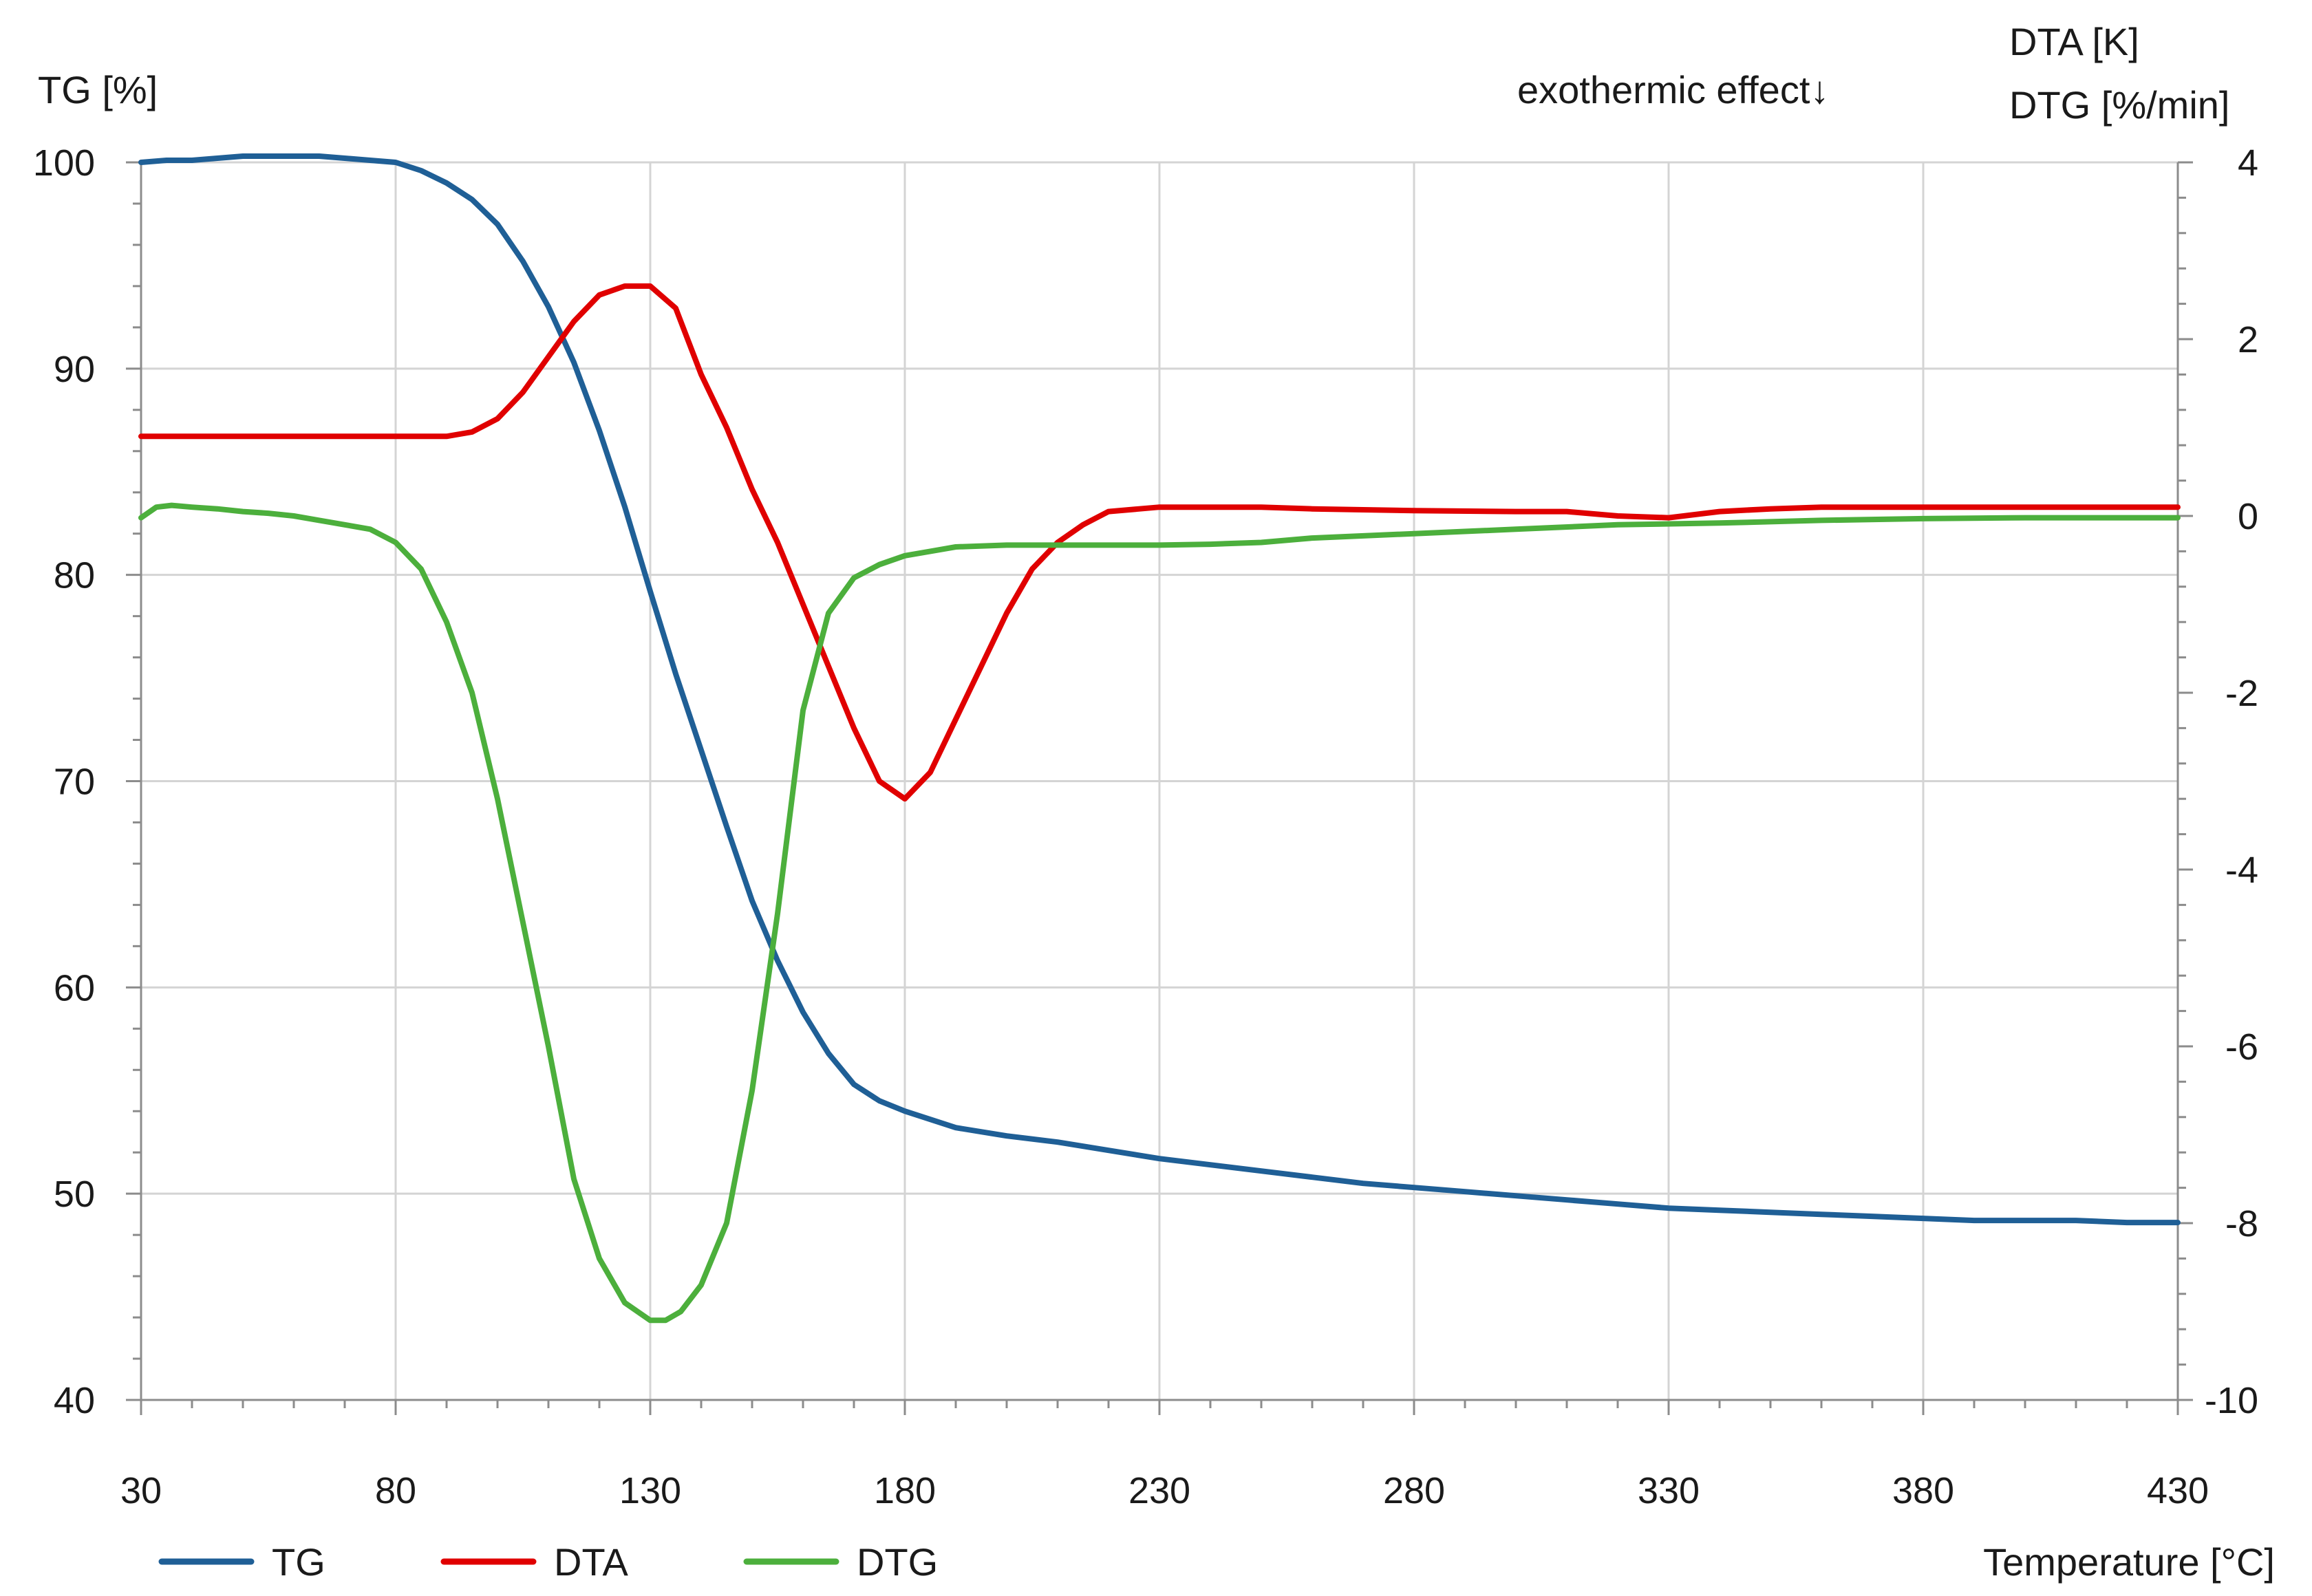 This screenshot has width=2312, height=1596. What do you see at coordinates (650, 1490) in the screenshot?
I see `x-tick-label-130: 130` at bounding box center [650, 1490].